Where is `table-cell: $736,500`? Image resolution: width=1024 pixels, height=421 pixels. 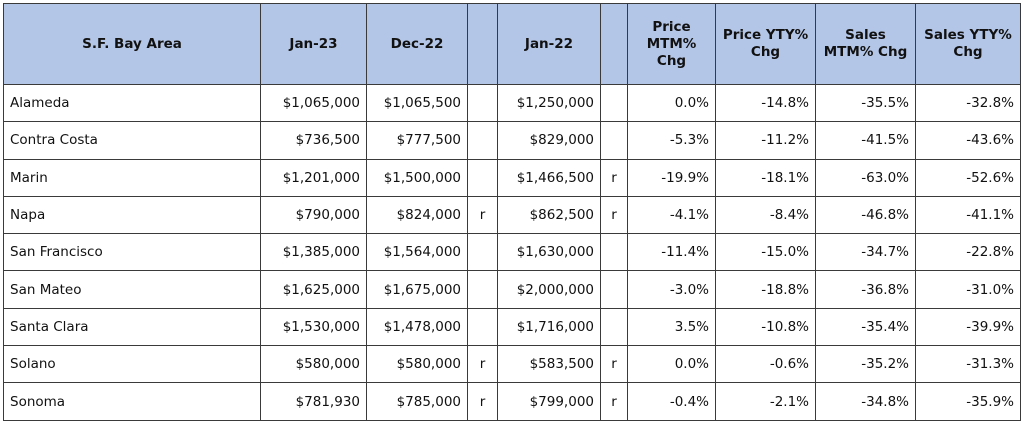
table-cell: $736,500 is located at coordinates (313, 140).